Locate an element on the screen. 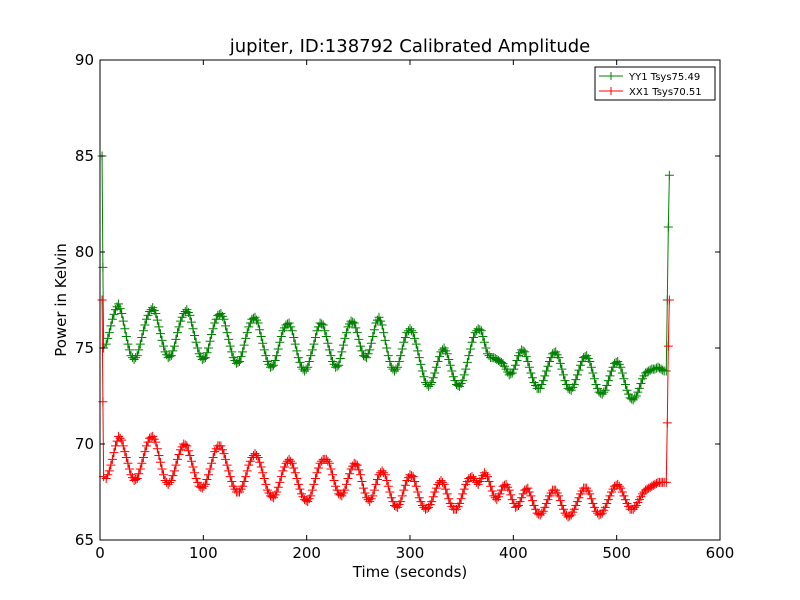  x-tick-label: 0 is located at coordinates (100, 553).